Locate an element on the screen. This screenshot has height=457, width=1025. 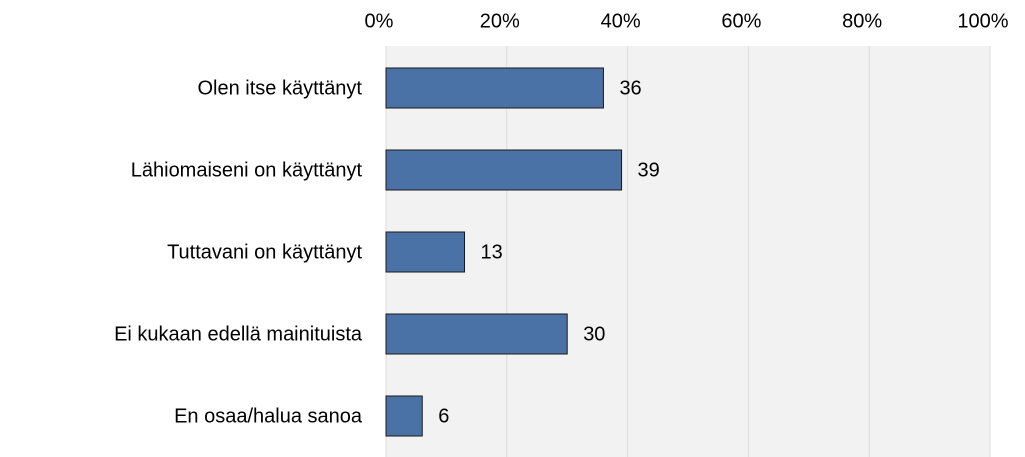
value-label: 13 is located at coordinates (492, 252).